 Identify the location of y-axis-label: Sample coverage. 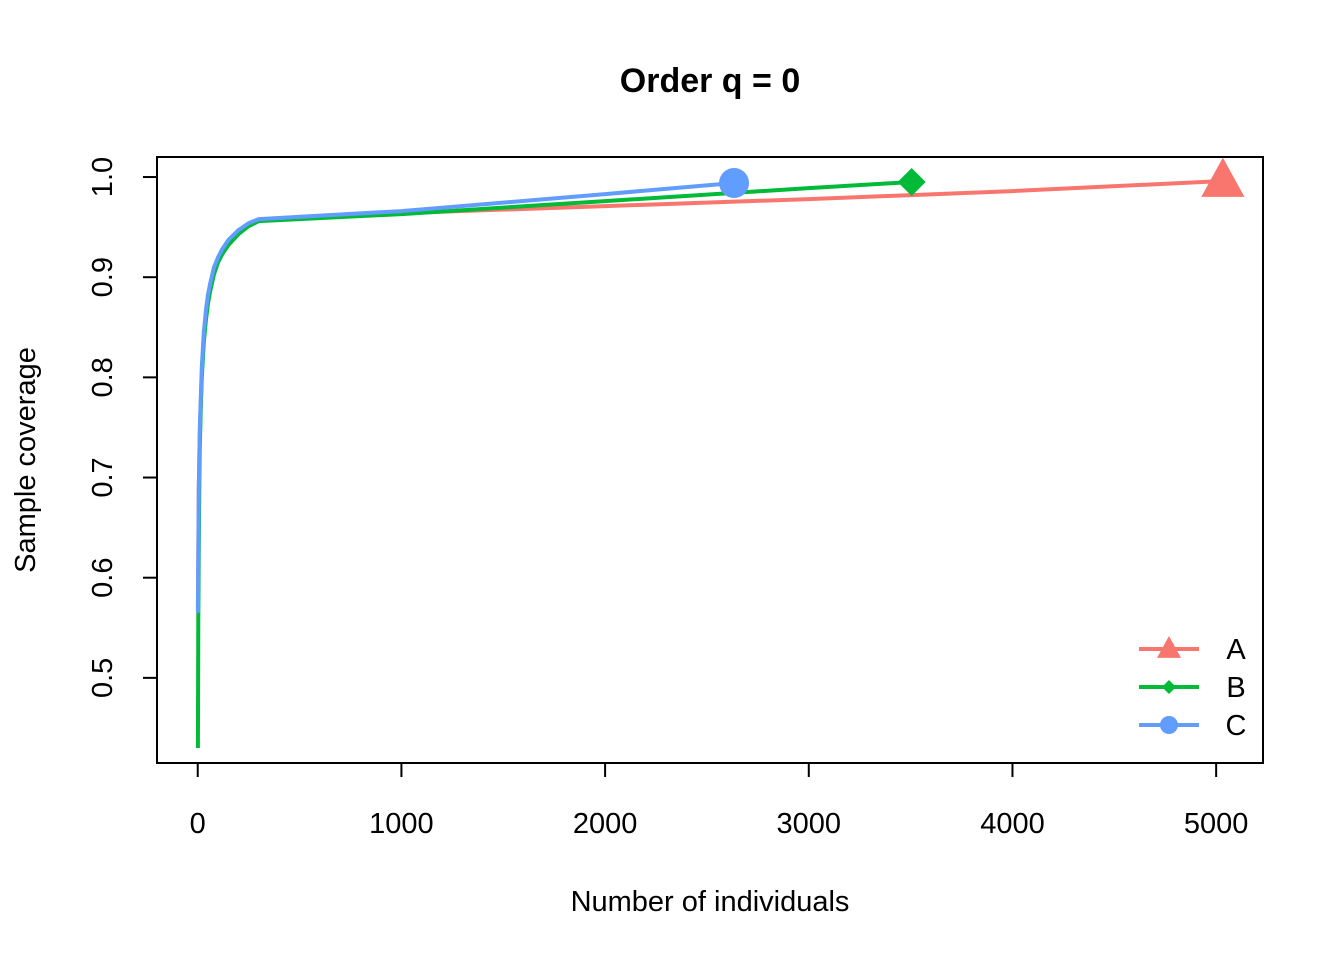
(26, 460).